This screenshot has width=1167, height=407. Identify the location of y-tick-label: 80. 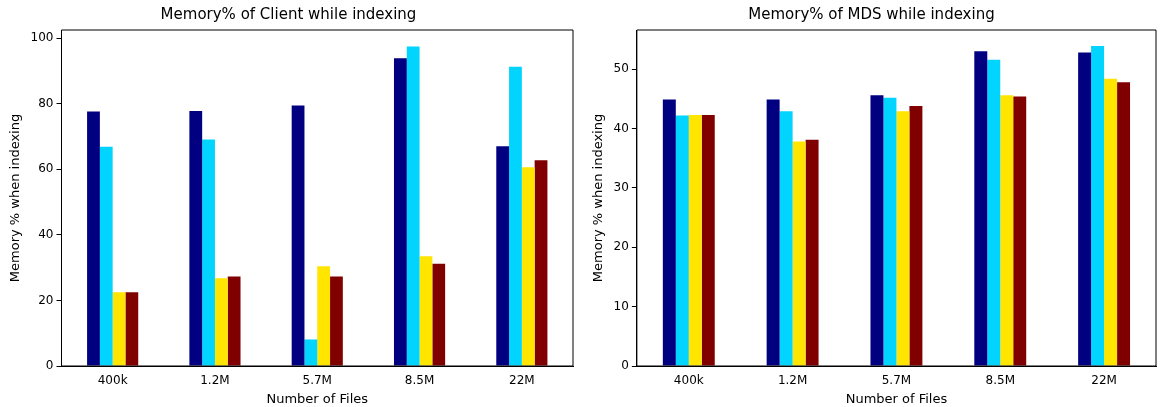
(46, 102).